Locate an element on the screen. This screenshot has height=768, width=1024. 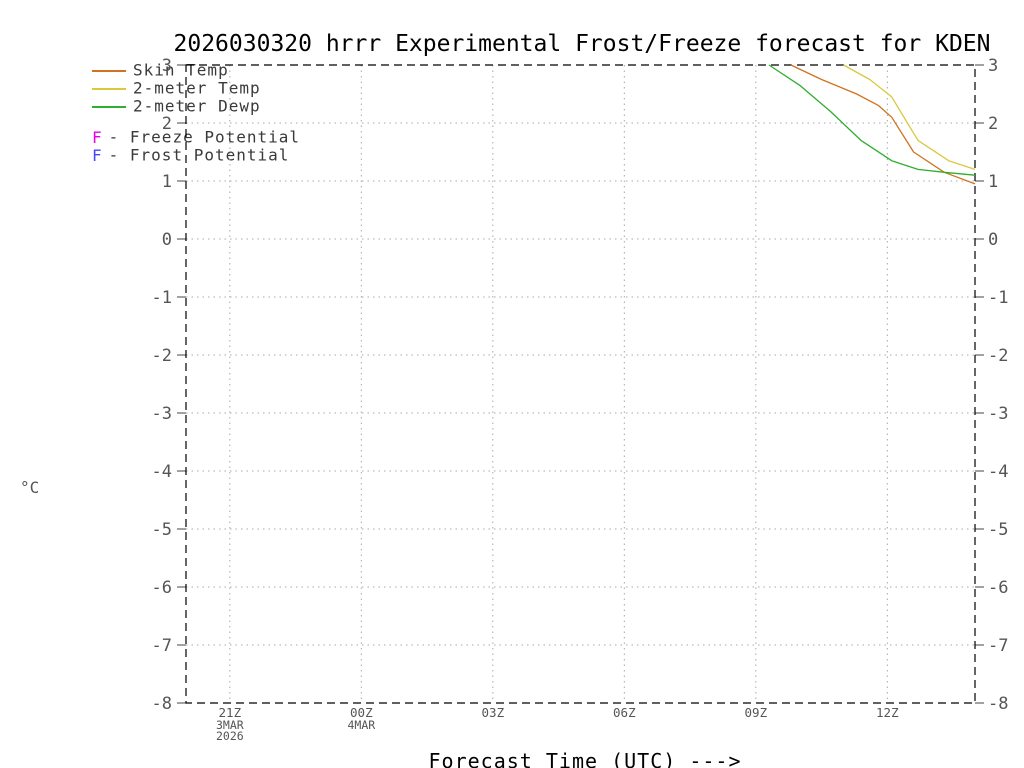
x-tick-label: 06Z is located at coordinates (624, 712).